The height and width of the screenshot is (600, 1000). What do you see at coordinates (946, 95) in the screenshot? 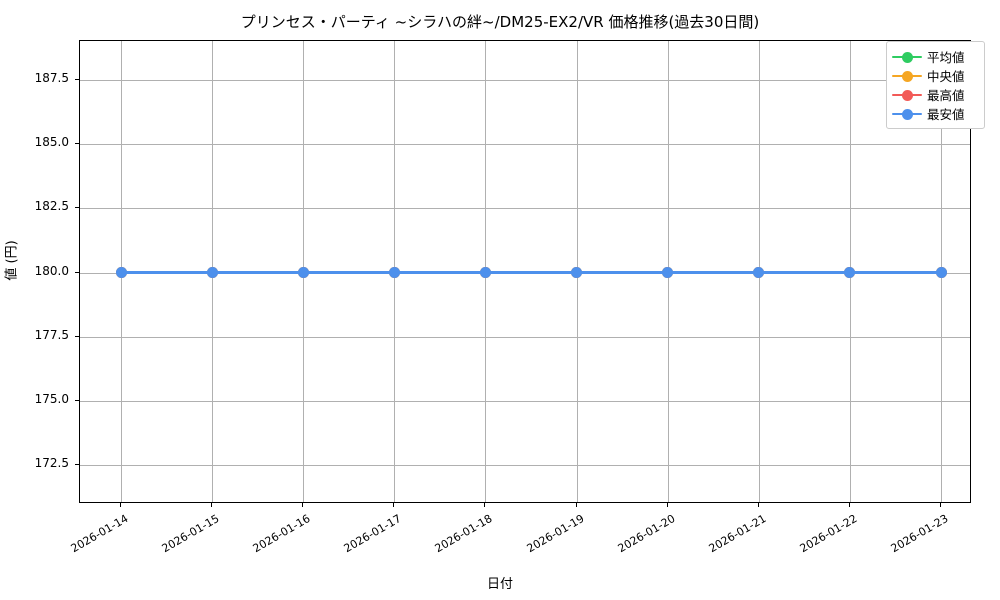
I see `legend-label: 最高値` at bounding box center [946, 95].